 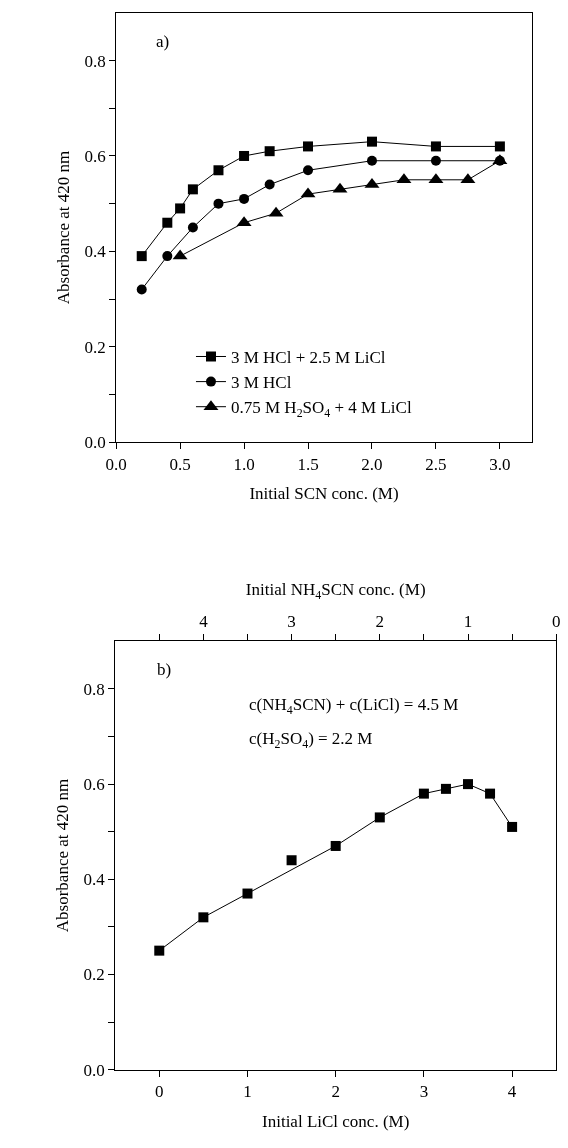 What do you see at coordinates (380, 622) in the screenshot?
I see `x2-tick-label: 2` at bounding box center [380, 622].